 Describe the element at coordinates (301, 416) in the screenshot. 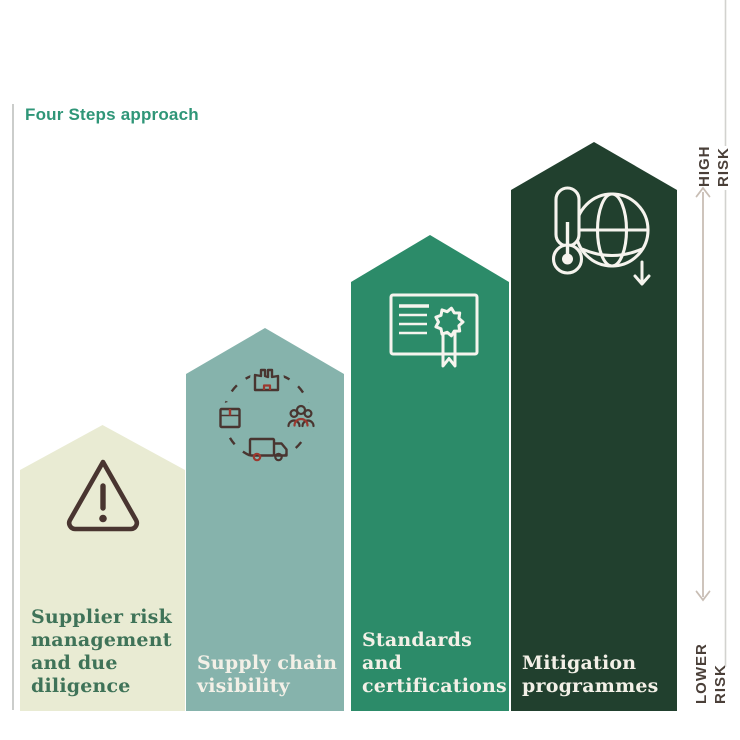

I see `people-group-icon` at that location.